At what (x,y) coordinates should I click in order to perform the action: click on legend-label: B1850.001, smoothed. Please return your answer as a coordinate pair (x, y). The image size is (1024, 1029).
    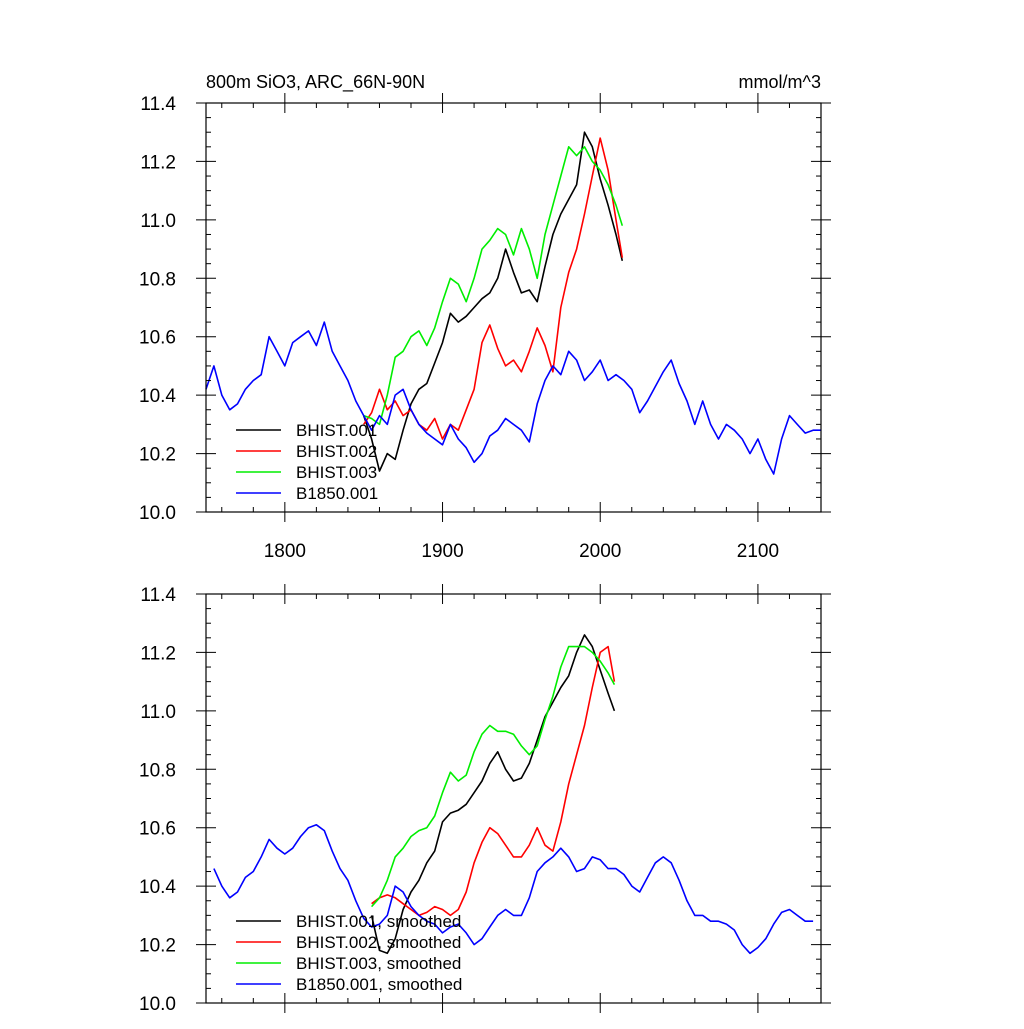
    Looking at the image, I should click on (379, 984).